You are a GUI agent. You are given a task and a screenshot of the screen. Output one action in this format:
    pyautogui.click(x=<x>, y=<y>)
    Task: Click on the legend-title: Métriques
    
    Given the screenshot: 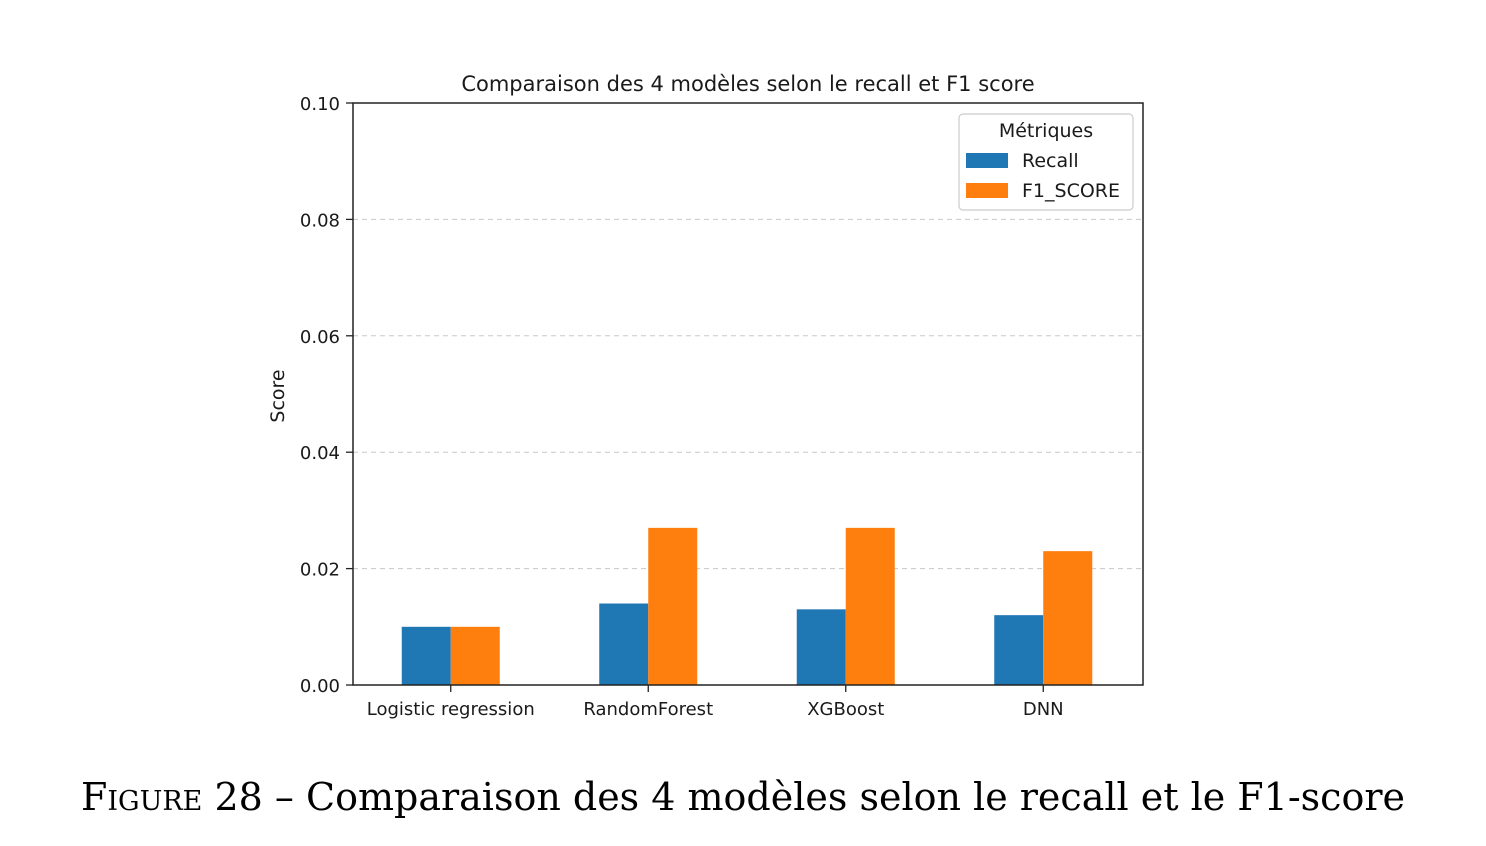 What is the action you would take?
    pyautogui.click(x=1046, y=131)
    